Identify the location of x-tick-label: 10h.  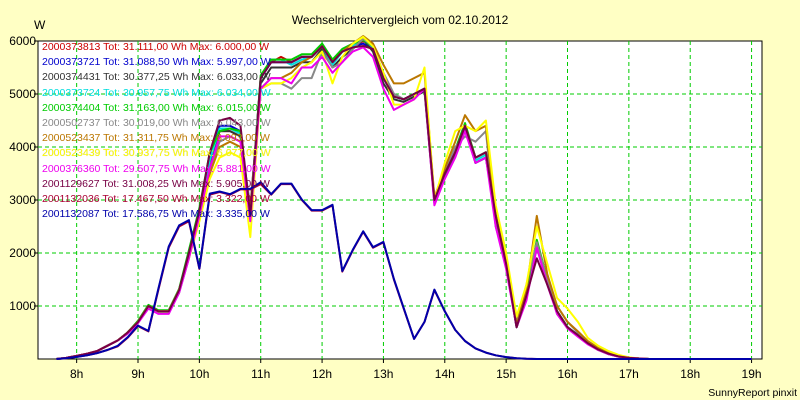
(199, 374).